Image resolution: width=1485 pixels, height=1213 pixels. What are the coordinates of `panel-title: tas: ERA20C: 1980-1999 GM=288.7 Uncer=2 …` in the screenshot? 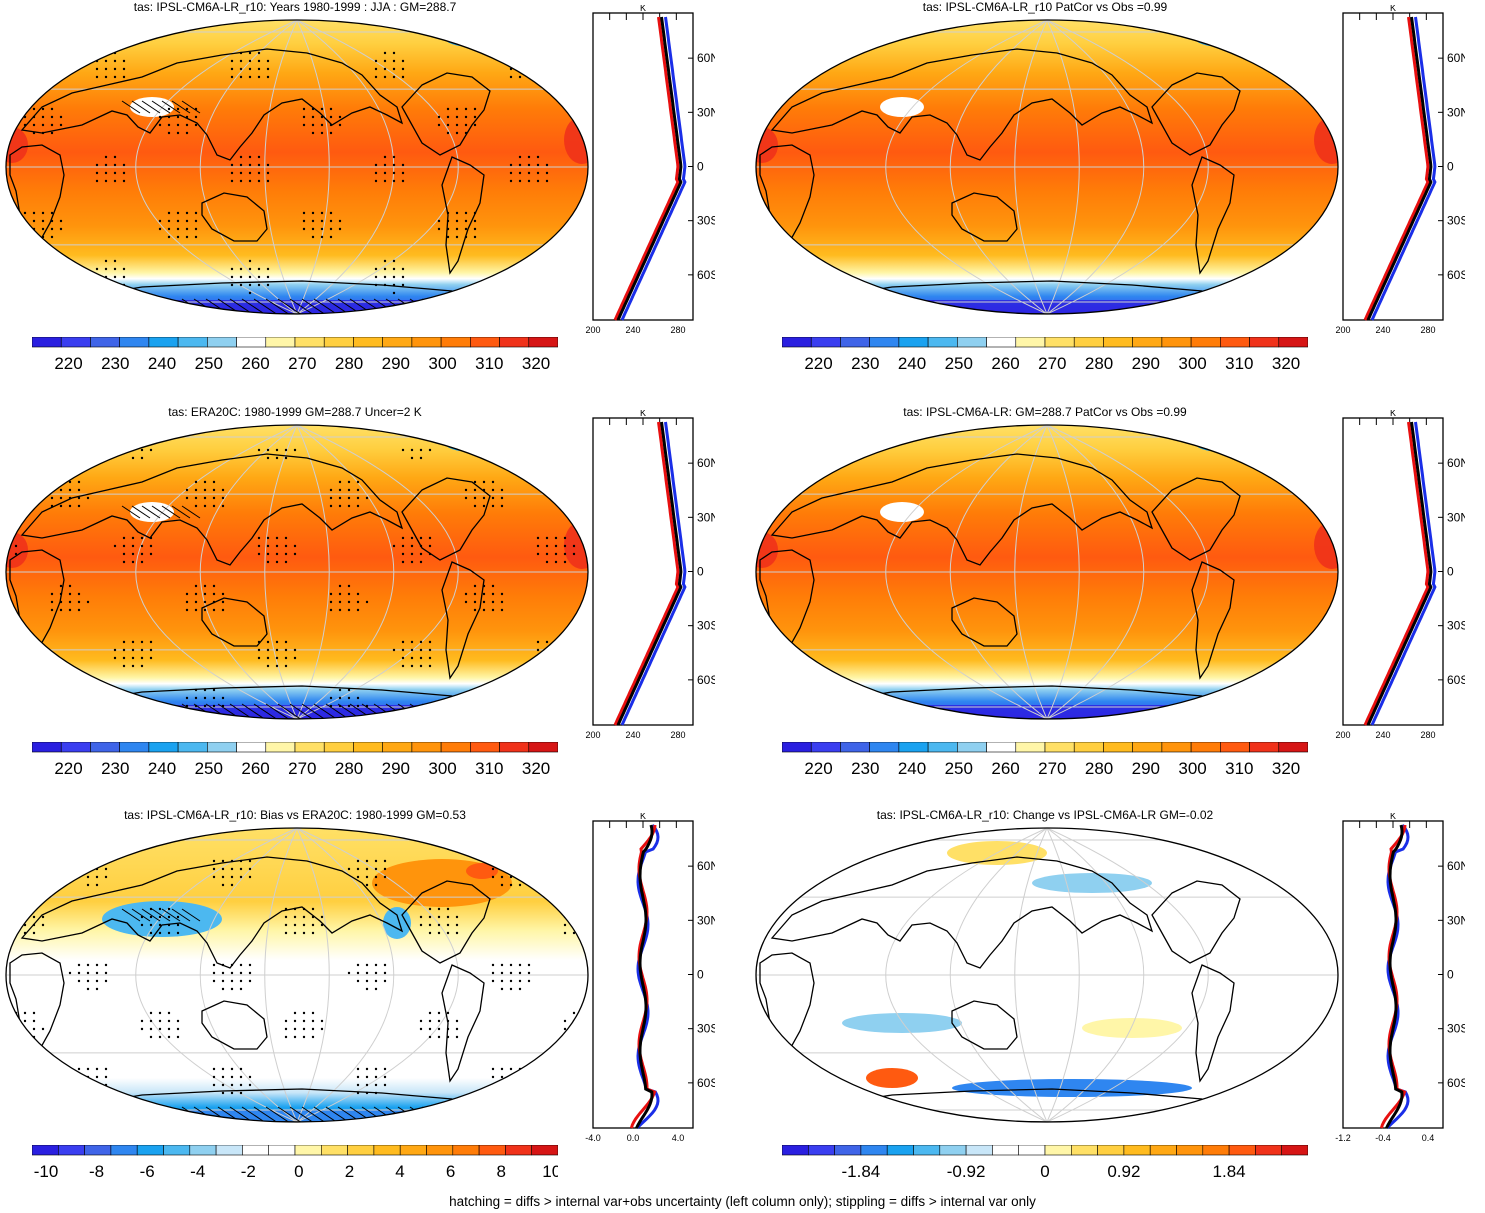 It's located at (295, 412).